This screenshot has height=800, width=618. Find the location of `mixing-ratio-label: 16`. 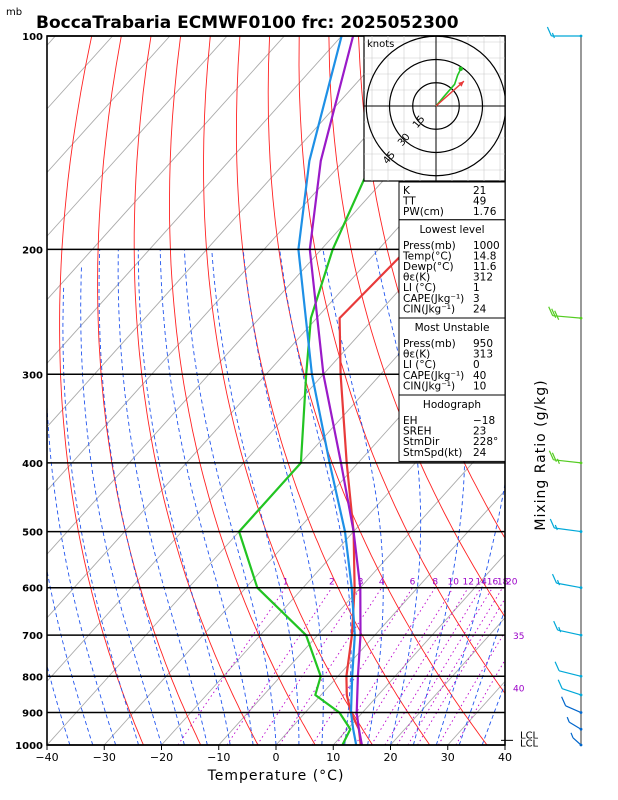

mixing-ratio-label: 16 is located at coordinates (493, 583).